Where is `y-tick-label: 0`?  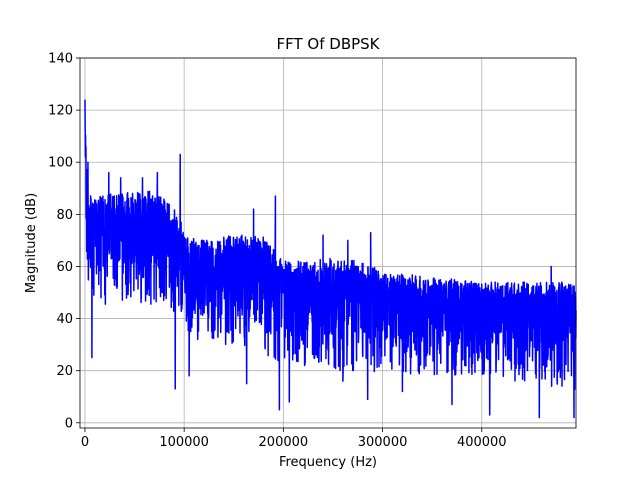 y-tick-label: 0 is located at coordinates (69, 423).